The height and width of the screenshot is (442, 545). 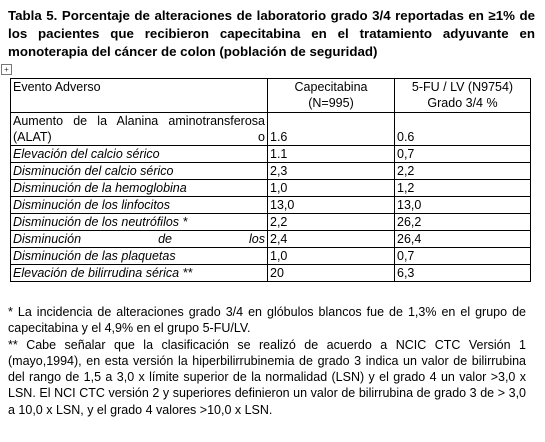 What do you see at coordinates (462, 222) in the screenshot?
I see `table-cell: 26,2` at bounding box center [462, 222].